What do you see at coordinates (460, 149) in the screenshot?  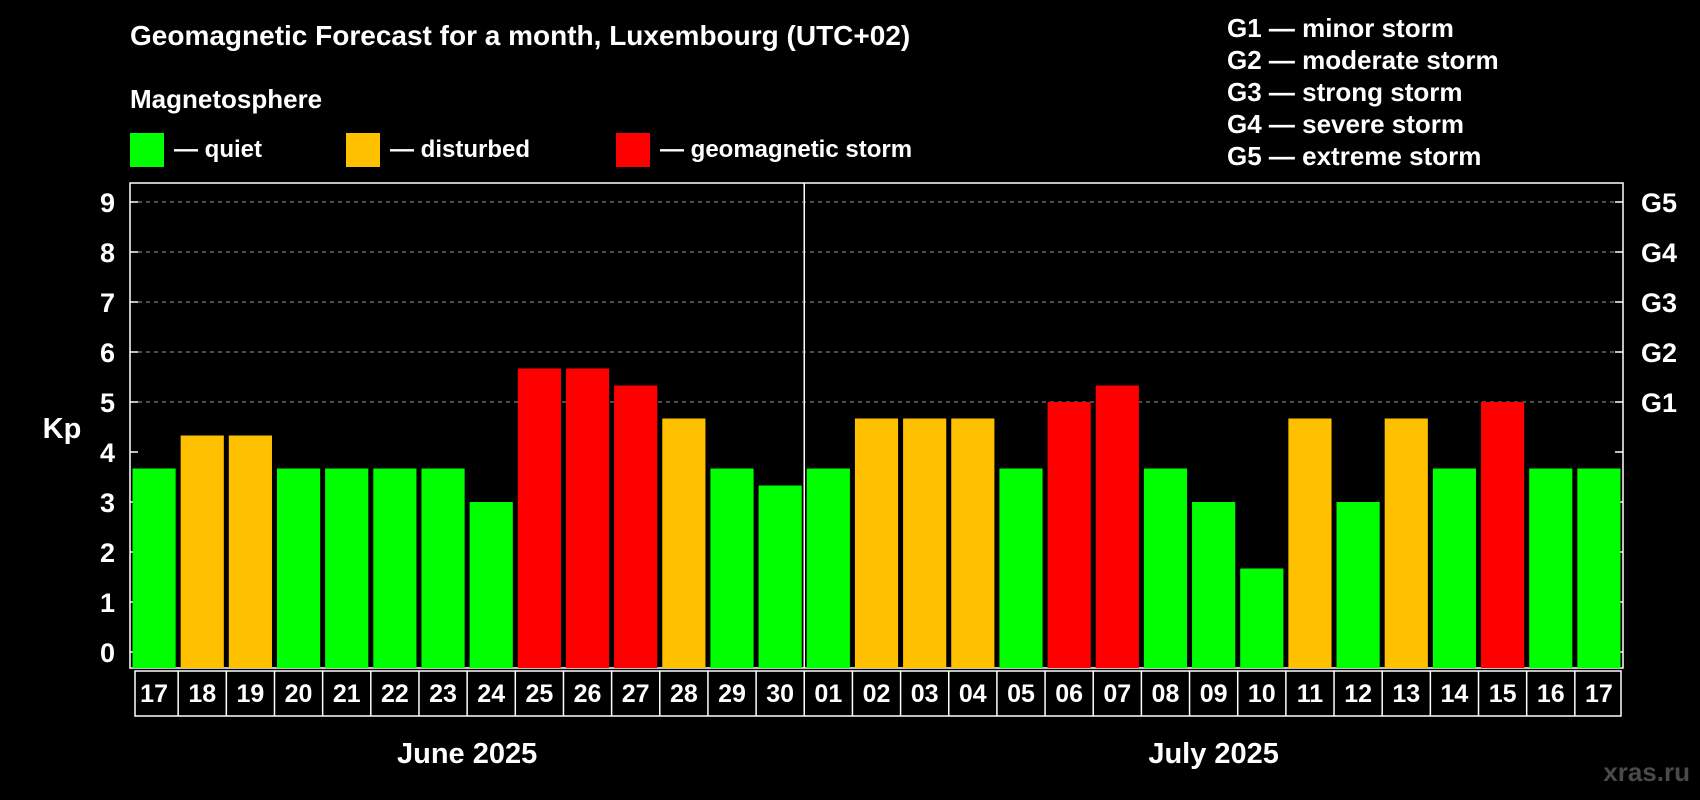 I see `legend-label-disturbed: — disturbed` at bounding box center [460, 149].